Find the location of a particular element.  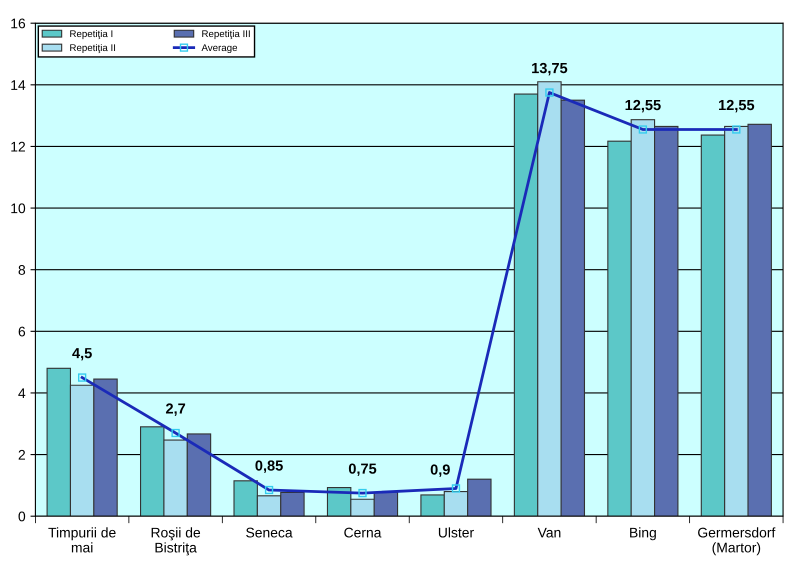

y-tick-label: 0 is located at coordinates (22, 517).